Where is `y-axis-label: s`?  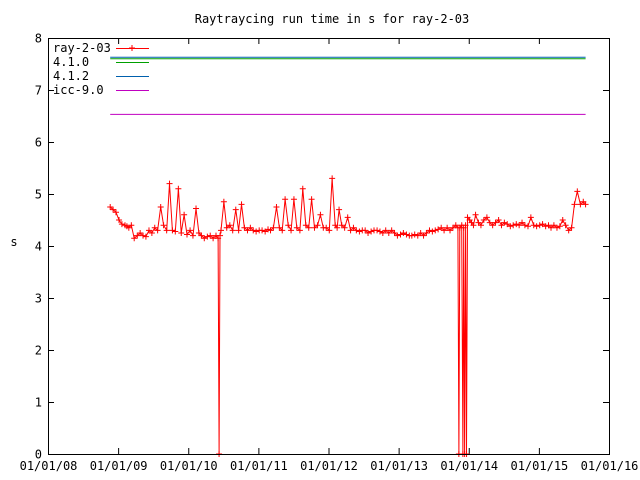 y-axis-label: s is located at coordinates (13, 242).